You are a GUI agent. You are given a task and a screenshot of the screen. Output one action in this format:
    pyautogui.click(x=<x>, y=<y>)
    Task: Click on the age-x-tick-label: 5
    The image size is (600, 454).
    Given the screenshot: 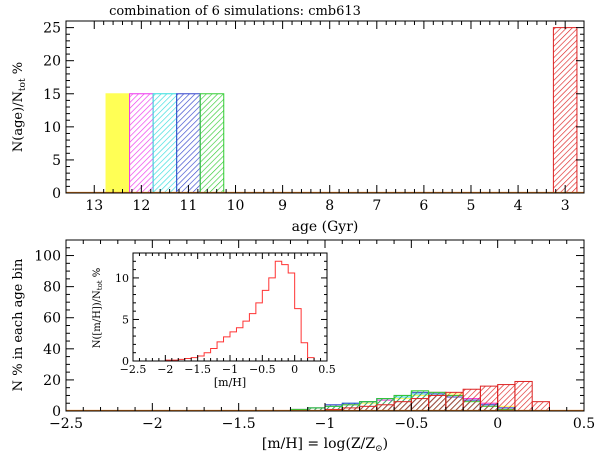 What is the action you would take?
    pyautogui.click(x=471, y=206)
    